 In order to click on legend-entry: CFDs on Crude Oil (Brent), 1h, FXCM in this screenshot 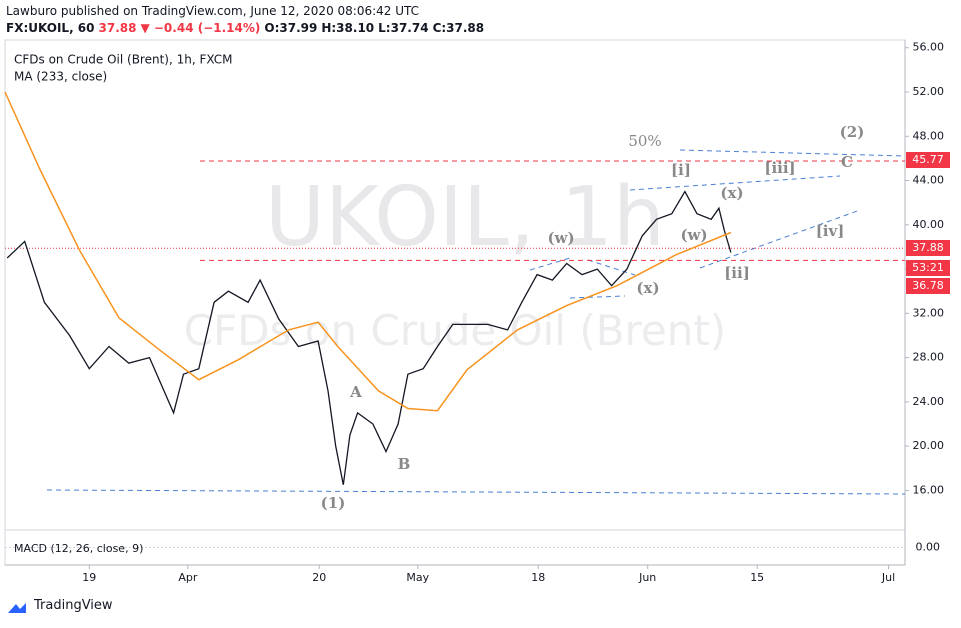, I will do `click(123, 60)`.